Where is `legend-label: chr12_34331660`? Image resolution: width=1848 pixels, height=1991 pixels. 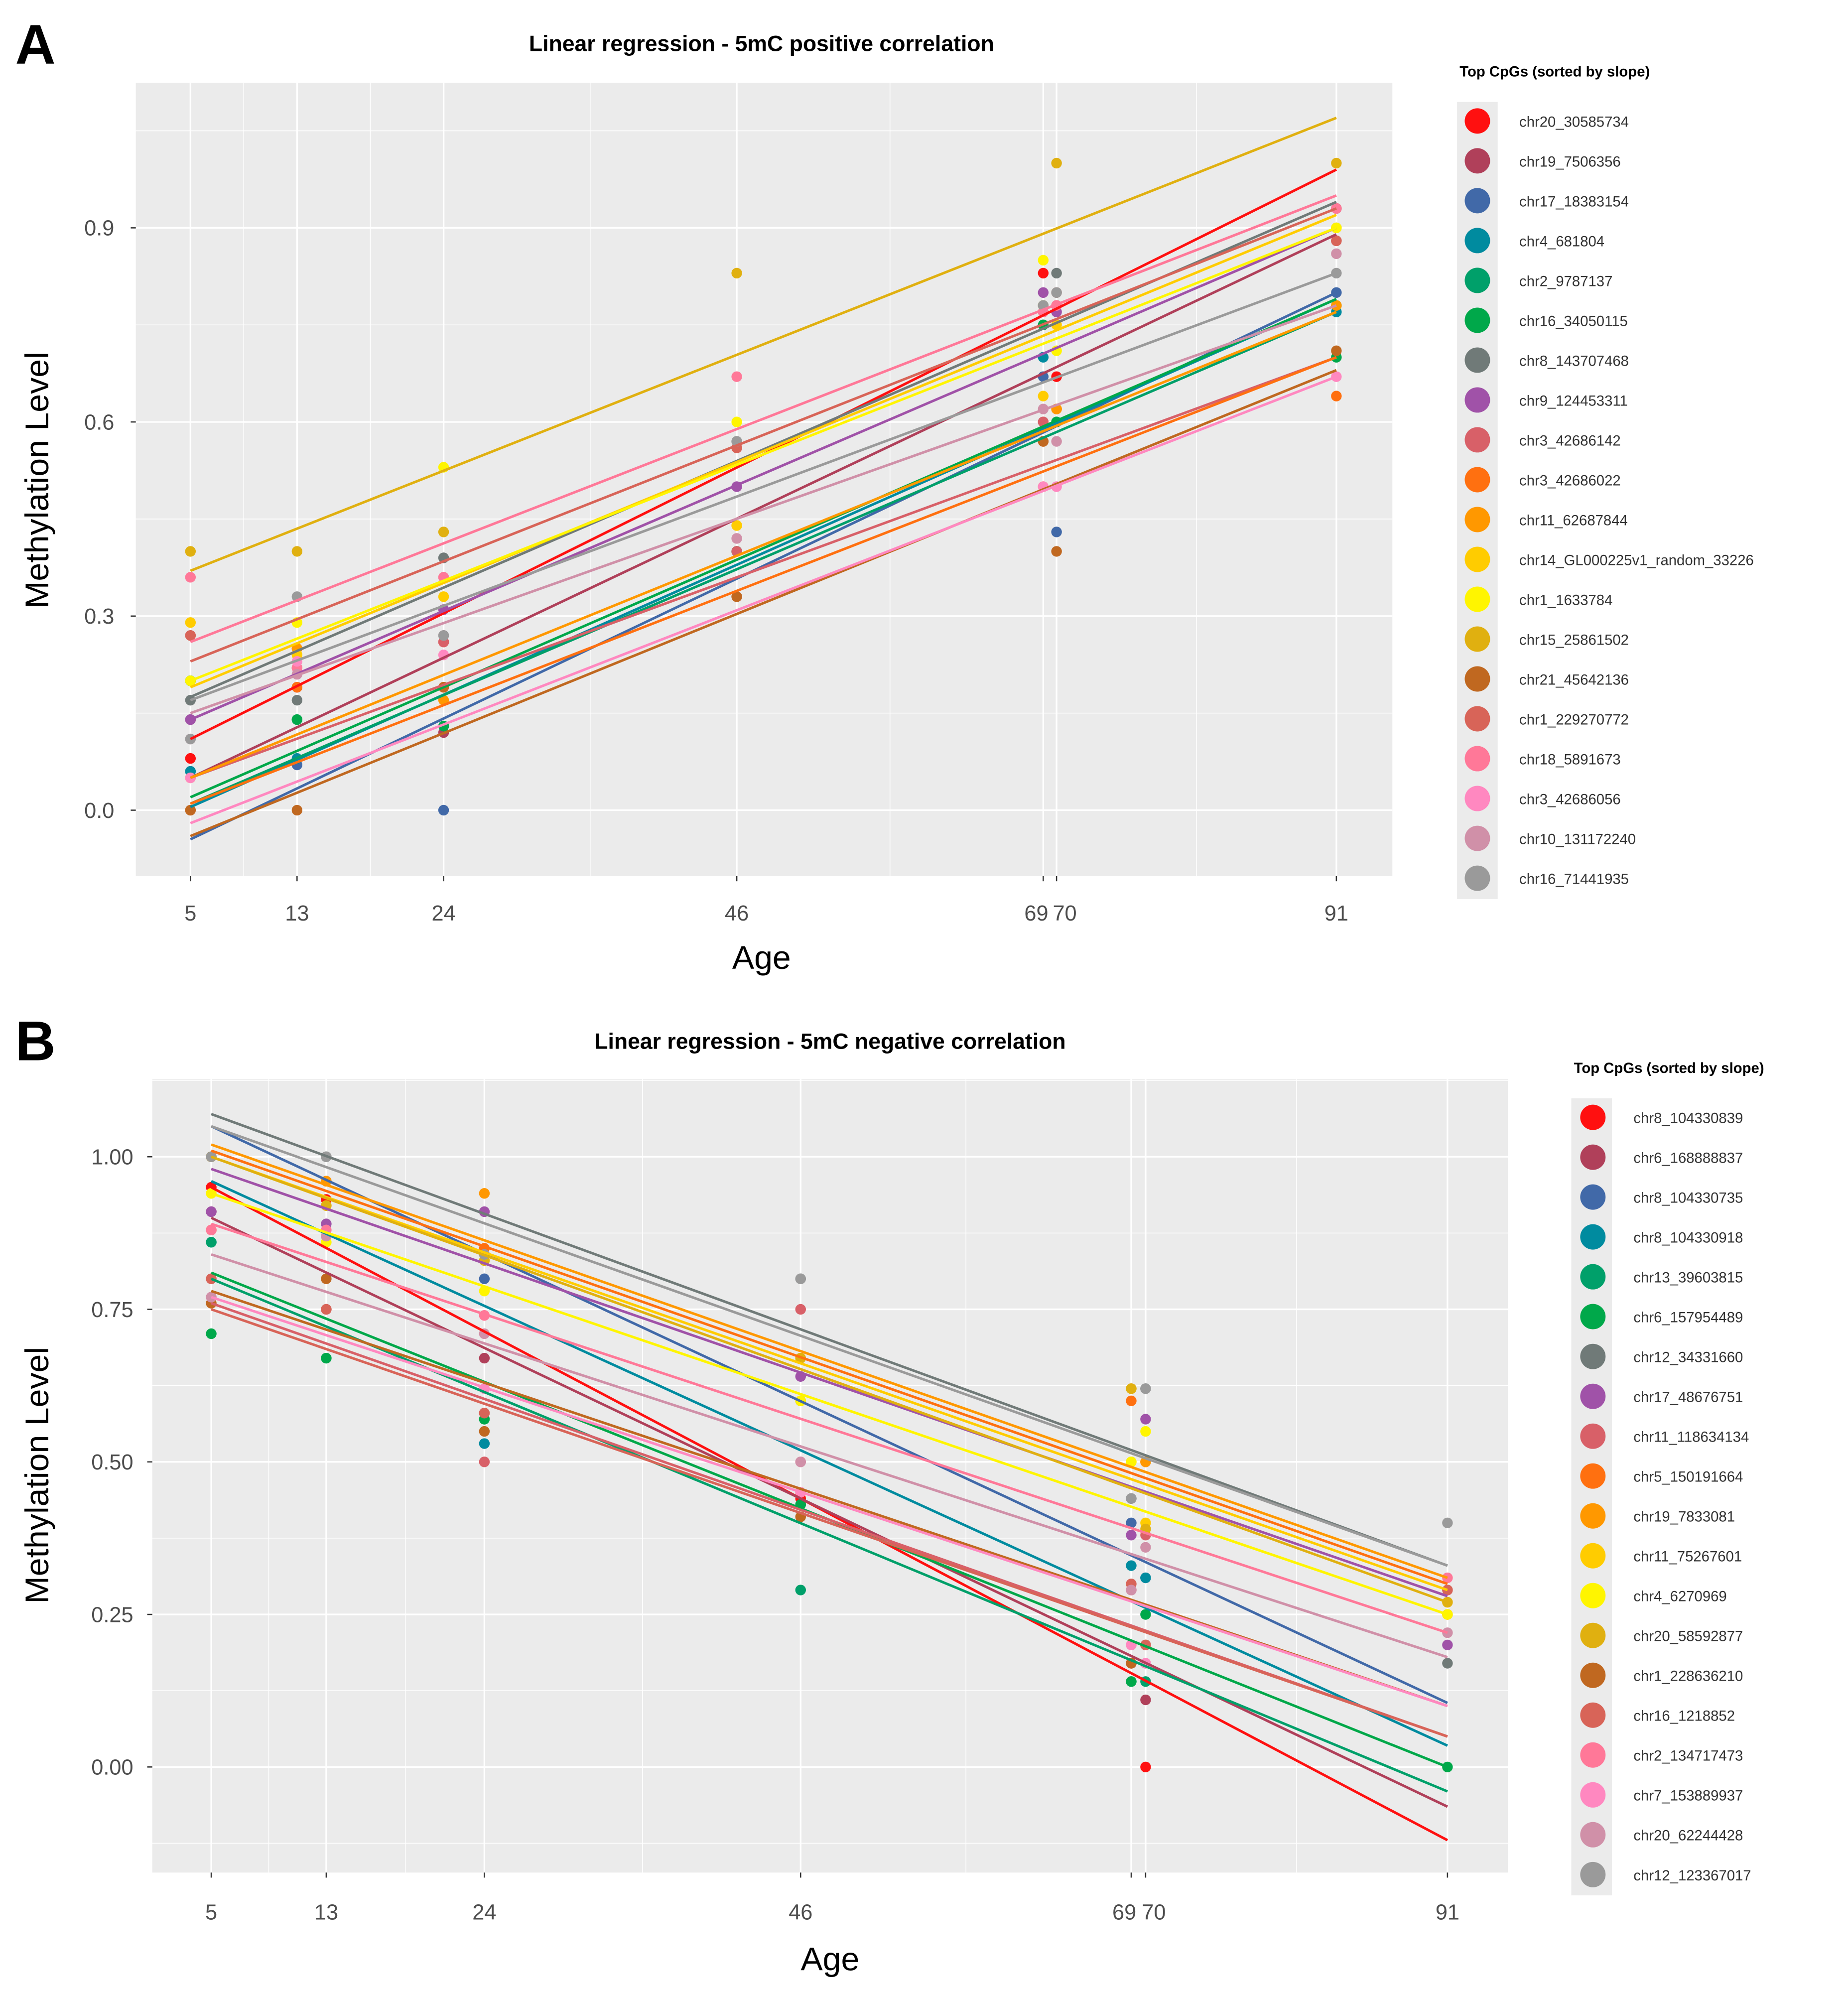
legend-label: chr12_34331660 is located at coordinates (1688, 1357).